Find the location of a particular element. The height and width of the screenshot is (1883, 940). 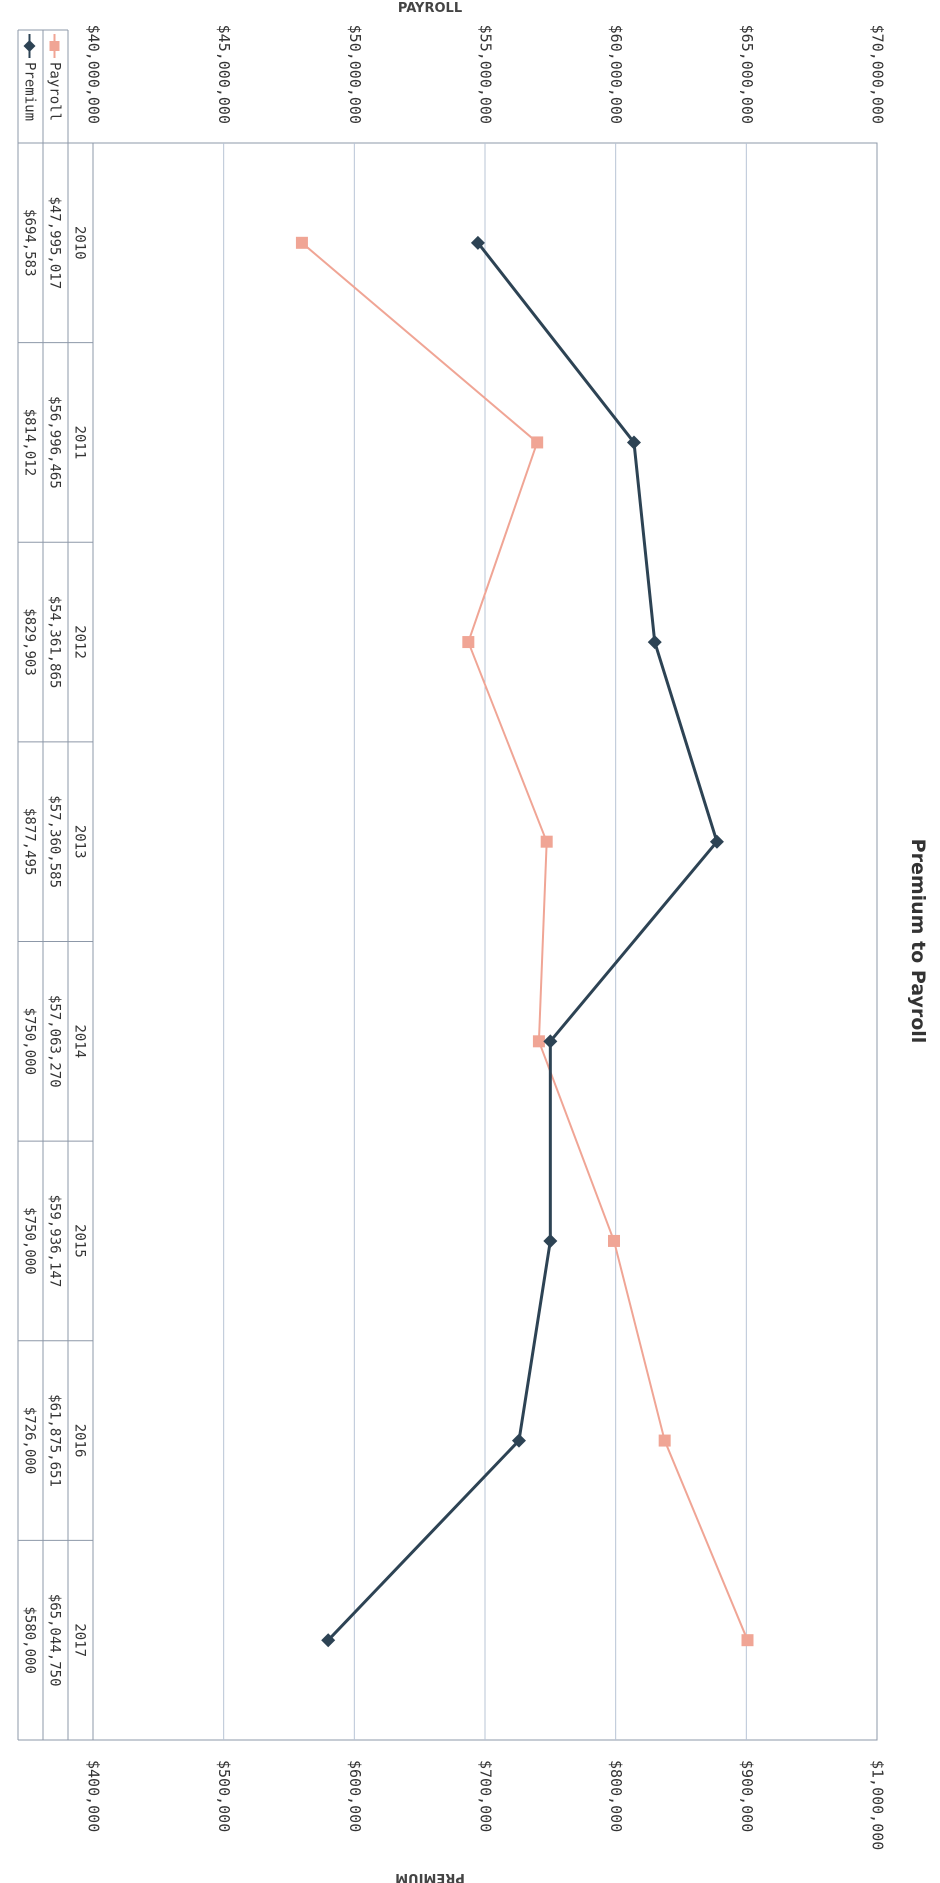

premium-tick-label: $400,000 is located at coordinates (94, 1796).